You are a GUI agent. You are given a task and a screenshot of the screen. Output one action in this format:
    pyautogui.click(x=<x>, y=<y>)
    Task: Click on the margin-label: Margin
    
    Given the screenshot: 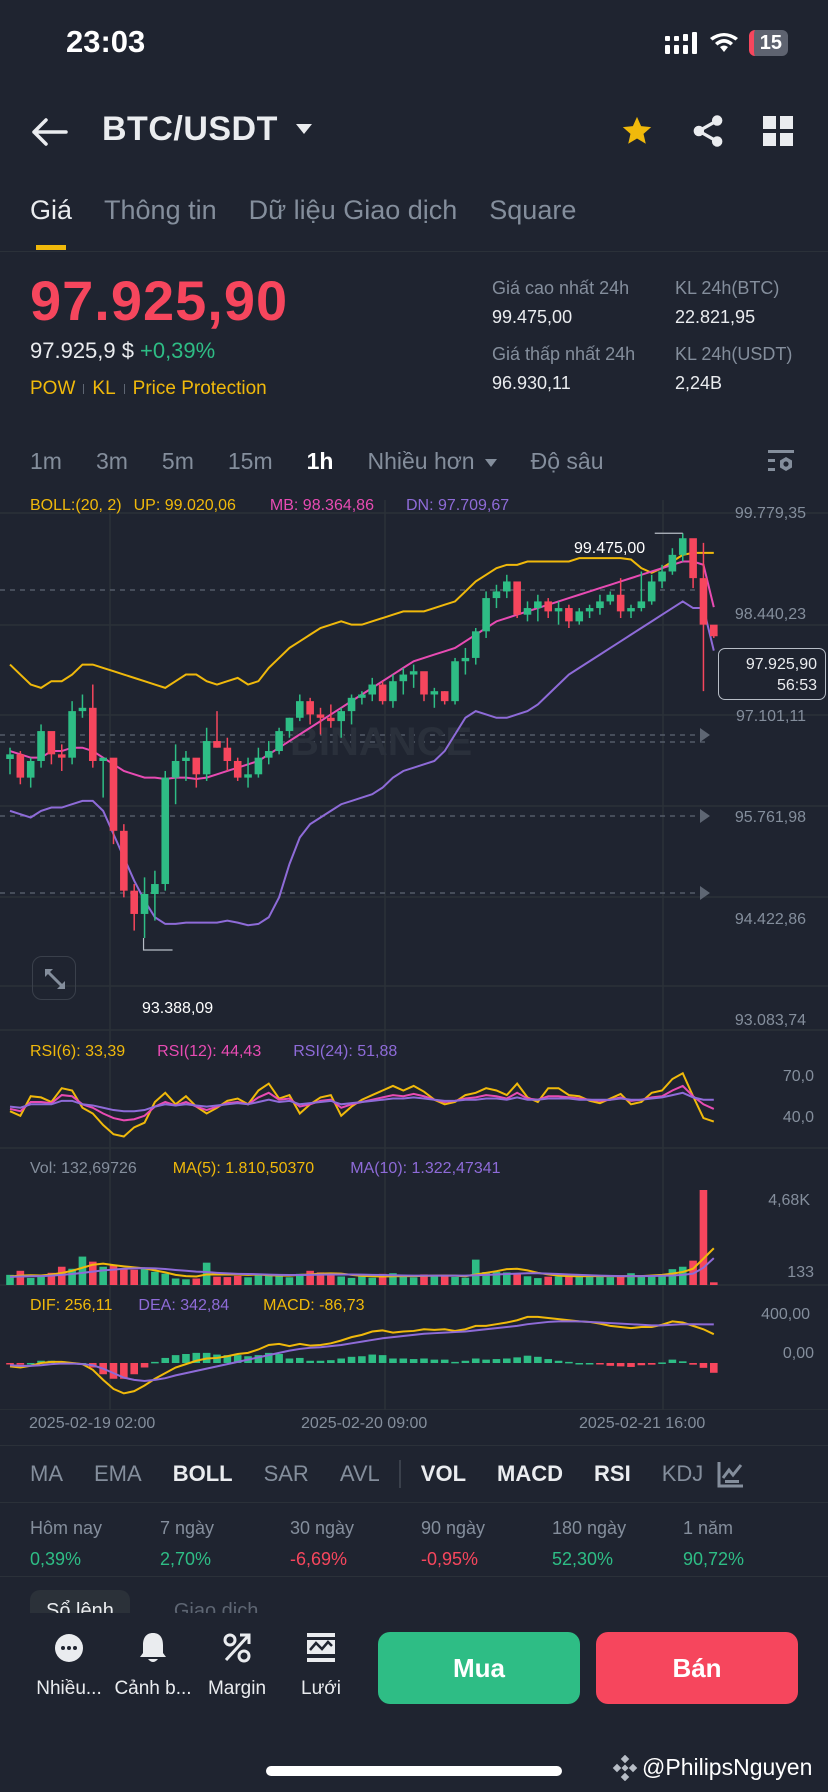 What is the action you would take?
    pyautogui.click(x=237, y=1688)
    